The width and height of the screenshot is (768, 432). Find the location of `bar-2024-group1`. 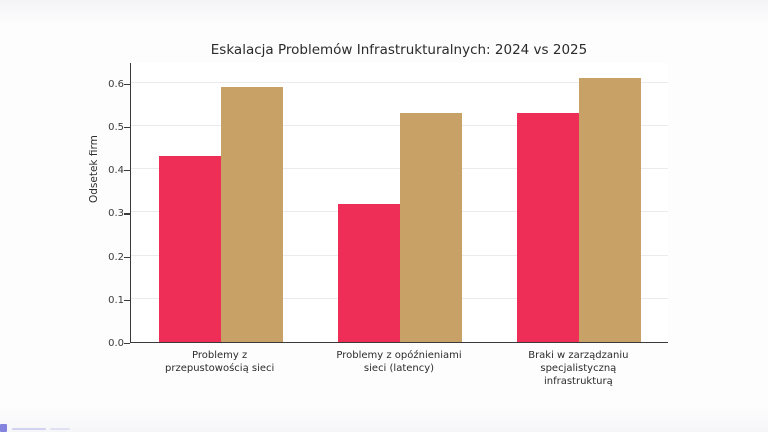

bar-2024-group1 is located at coordinates (189, 249).